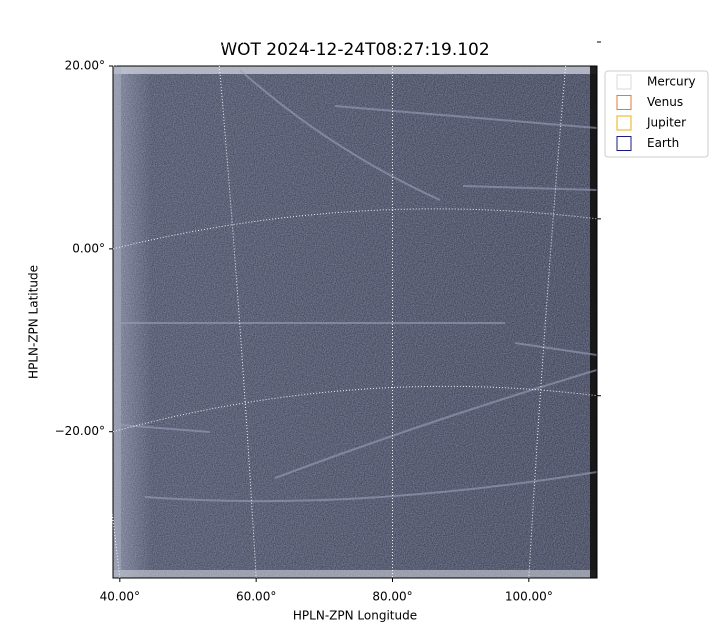 This screenshot has width=720, height=640. What do you see at coordinates (355, 616) in the screenshot?
I see `x-axis-label: HPLN-ZPN Longitude` at bounding box center [355, 616].